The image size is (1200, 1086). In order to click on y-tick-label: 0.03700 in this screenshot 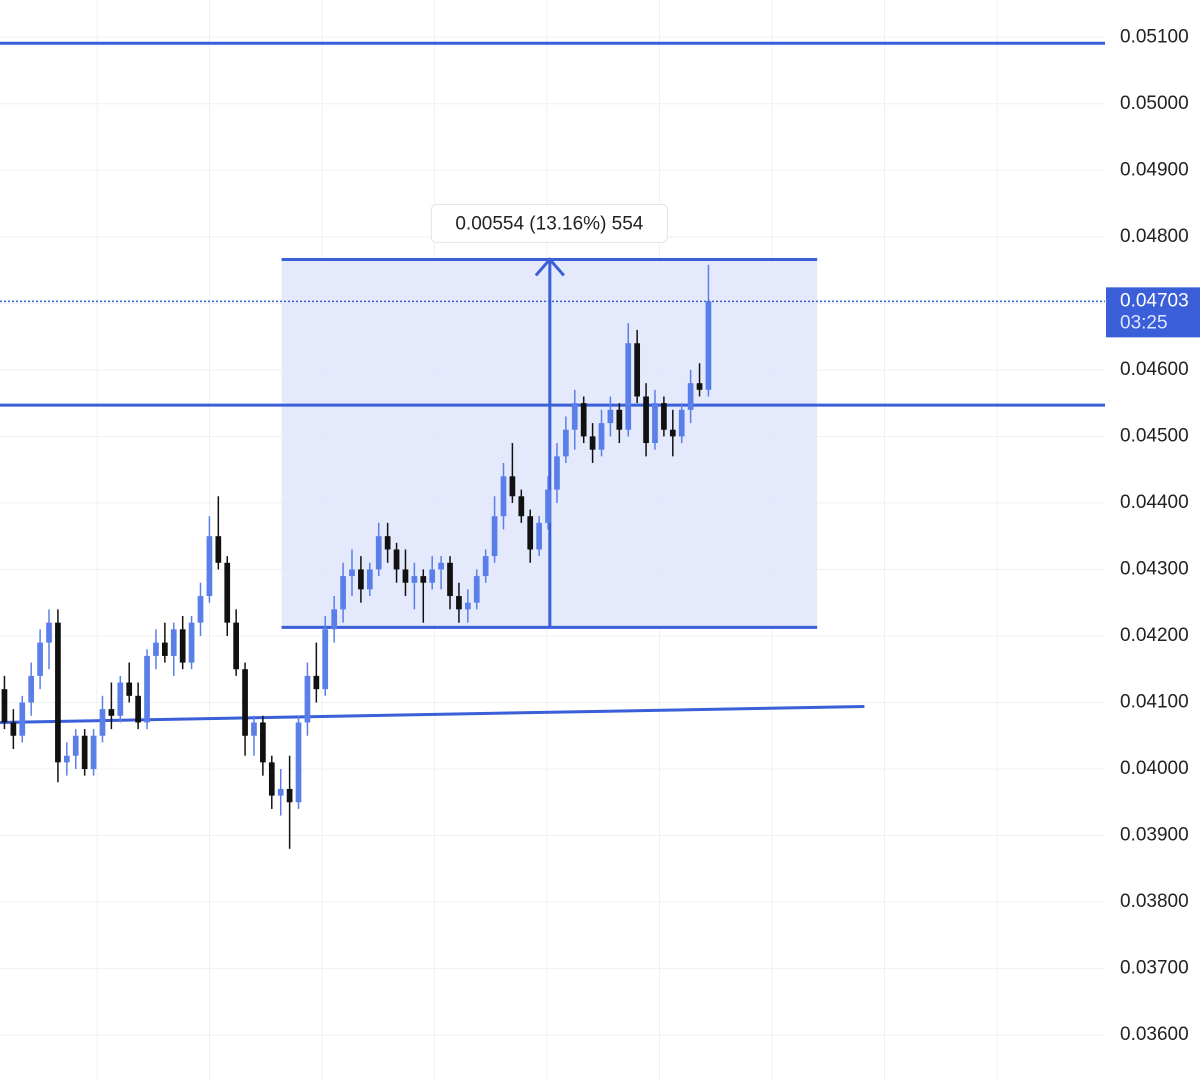, I will do `click(1154, 968)`.